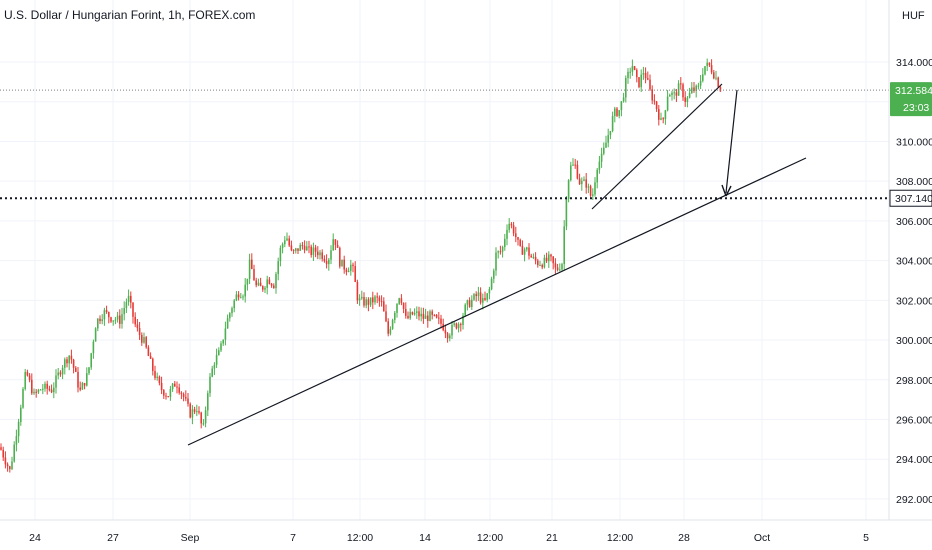 The image size is (932, 550). I want to click on price-tick-label: 314.000, so click(914, 63).